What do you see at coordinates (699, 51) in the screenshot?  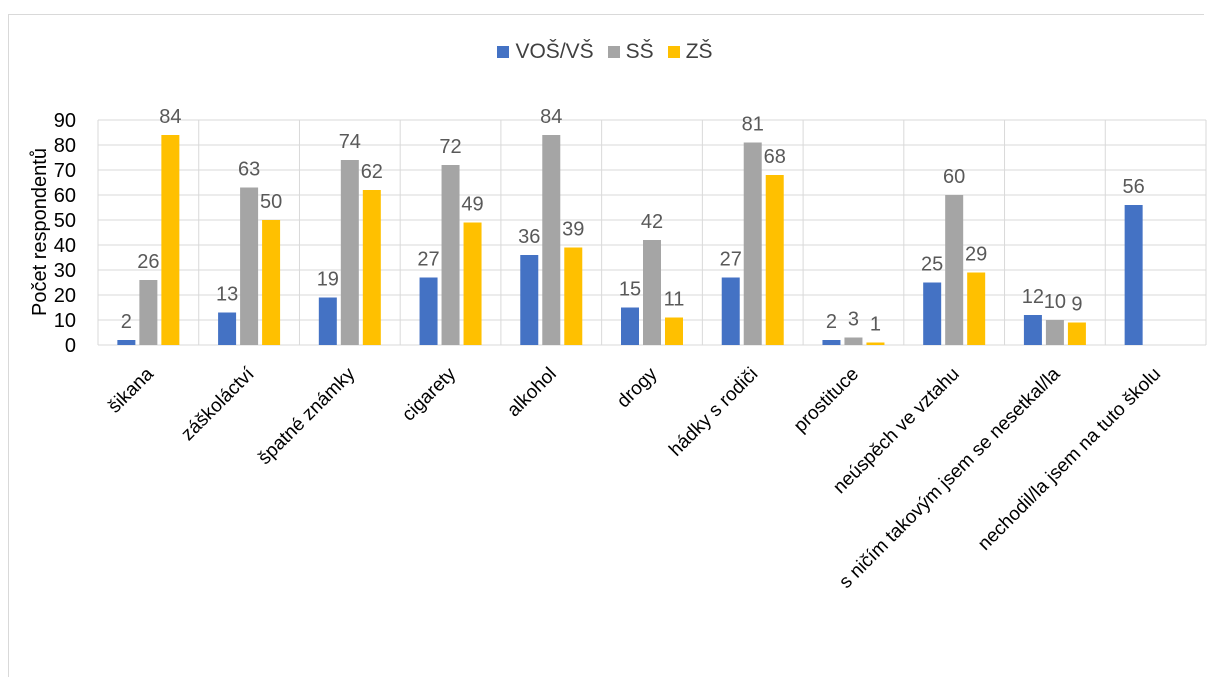 I see `legend-label-zs: ZŠ` at bounding box center [699, 51].